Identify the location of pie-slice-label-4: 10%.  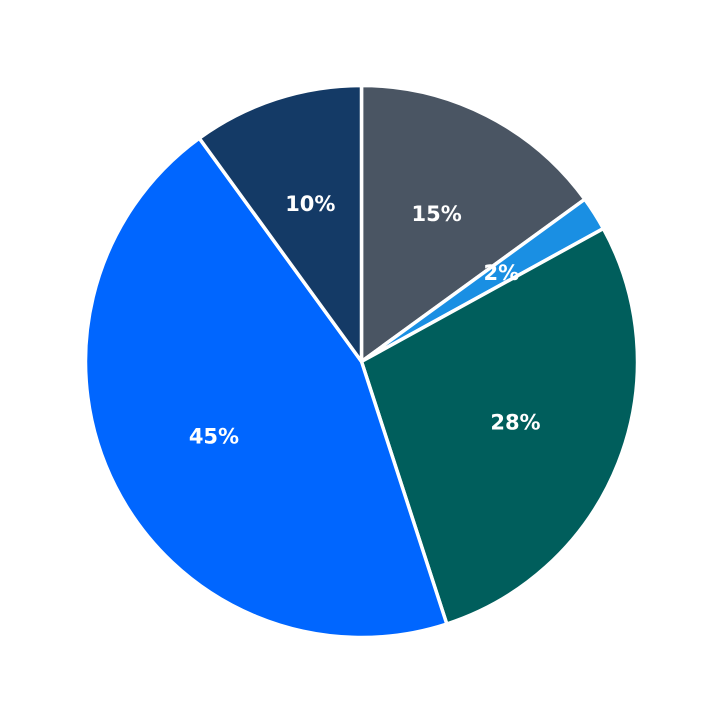
(310, 204).